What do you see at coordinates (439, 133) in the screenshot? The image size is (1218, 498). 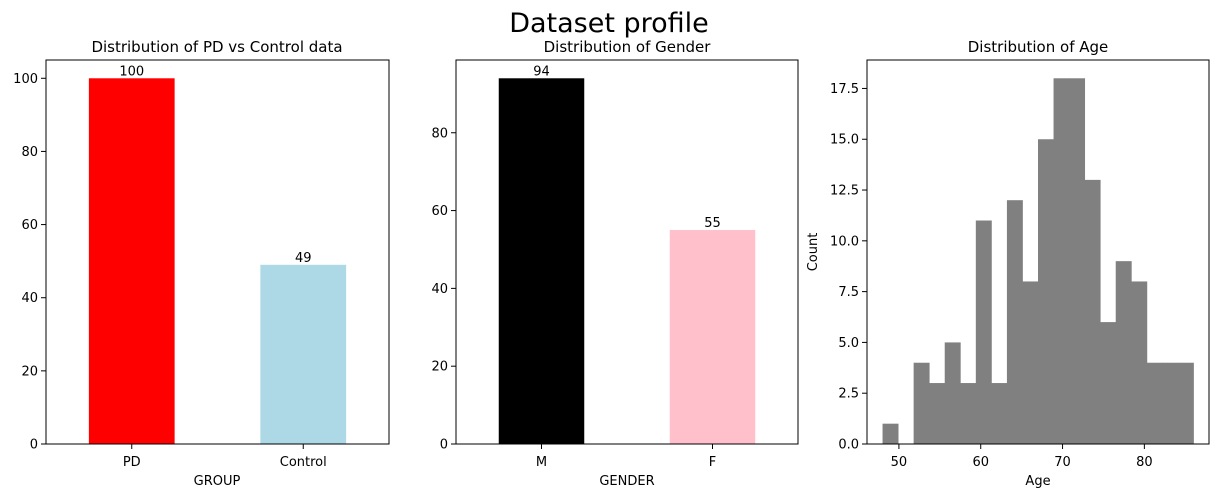 I see `chart-gender-ytick-label: 80` at bounding box center [439, 133].